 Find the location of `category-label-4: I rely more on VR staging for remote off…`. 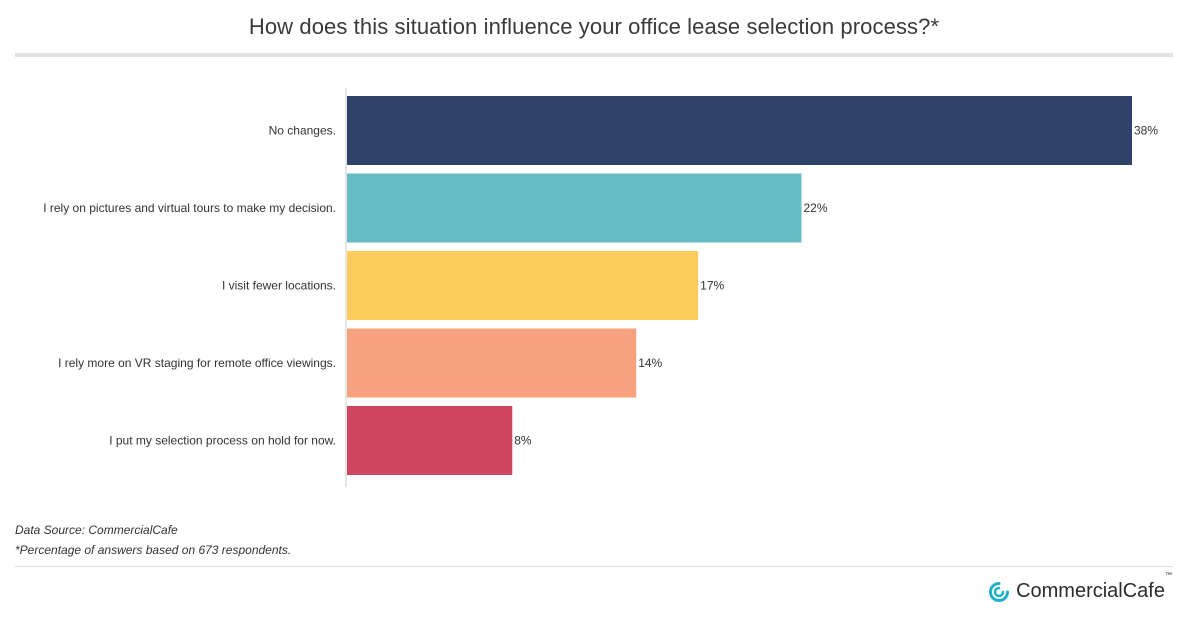

category-label-4: I rely more on VR staging for remote off… is located at coordinates (197, 363).